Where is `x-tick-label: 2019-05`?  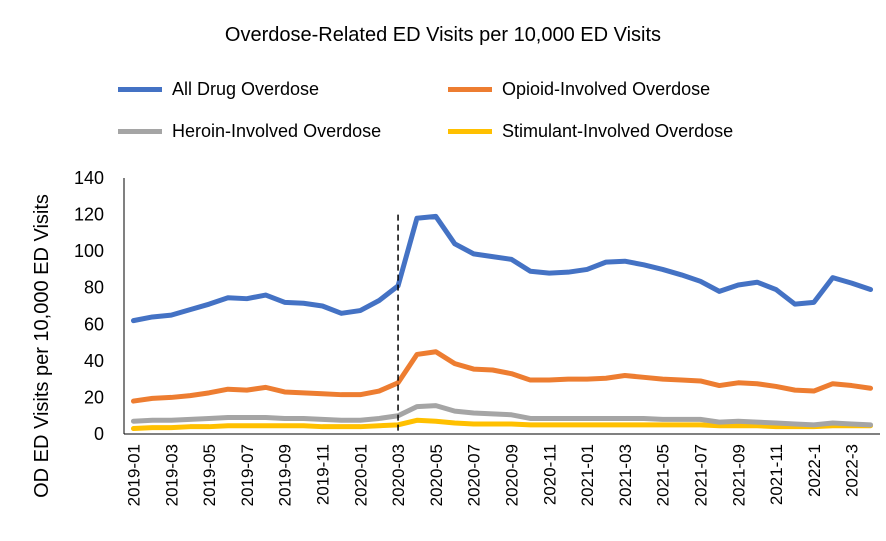
x-tick-label: 2019-05 is located at coordinates (209, 475).